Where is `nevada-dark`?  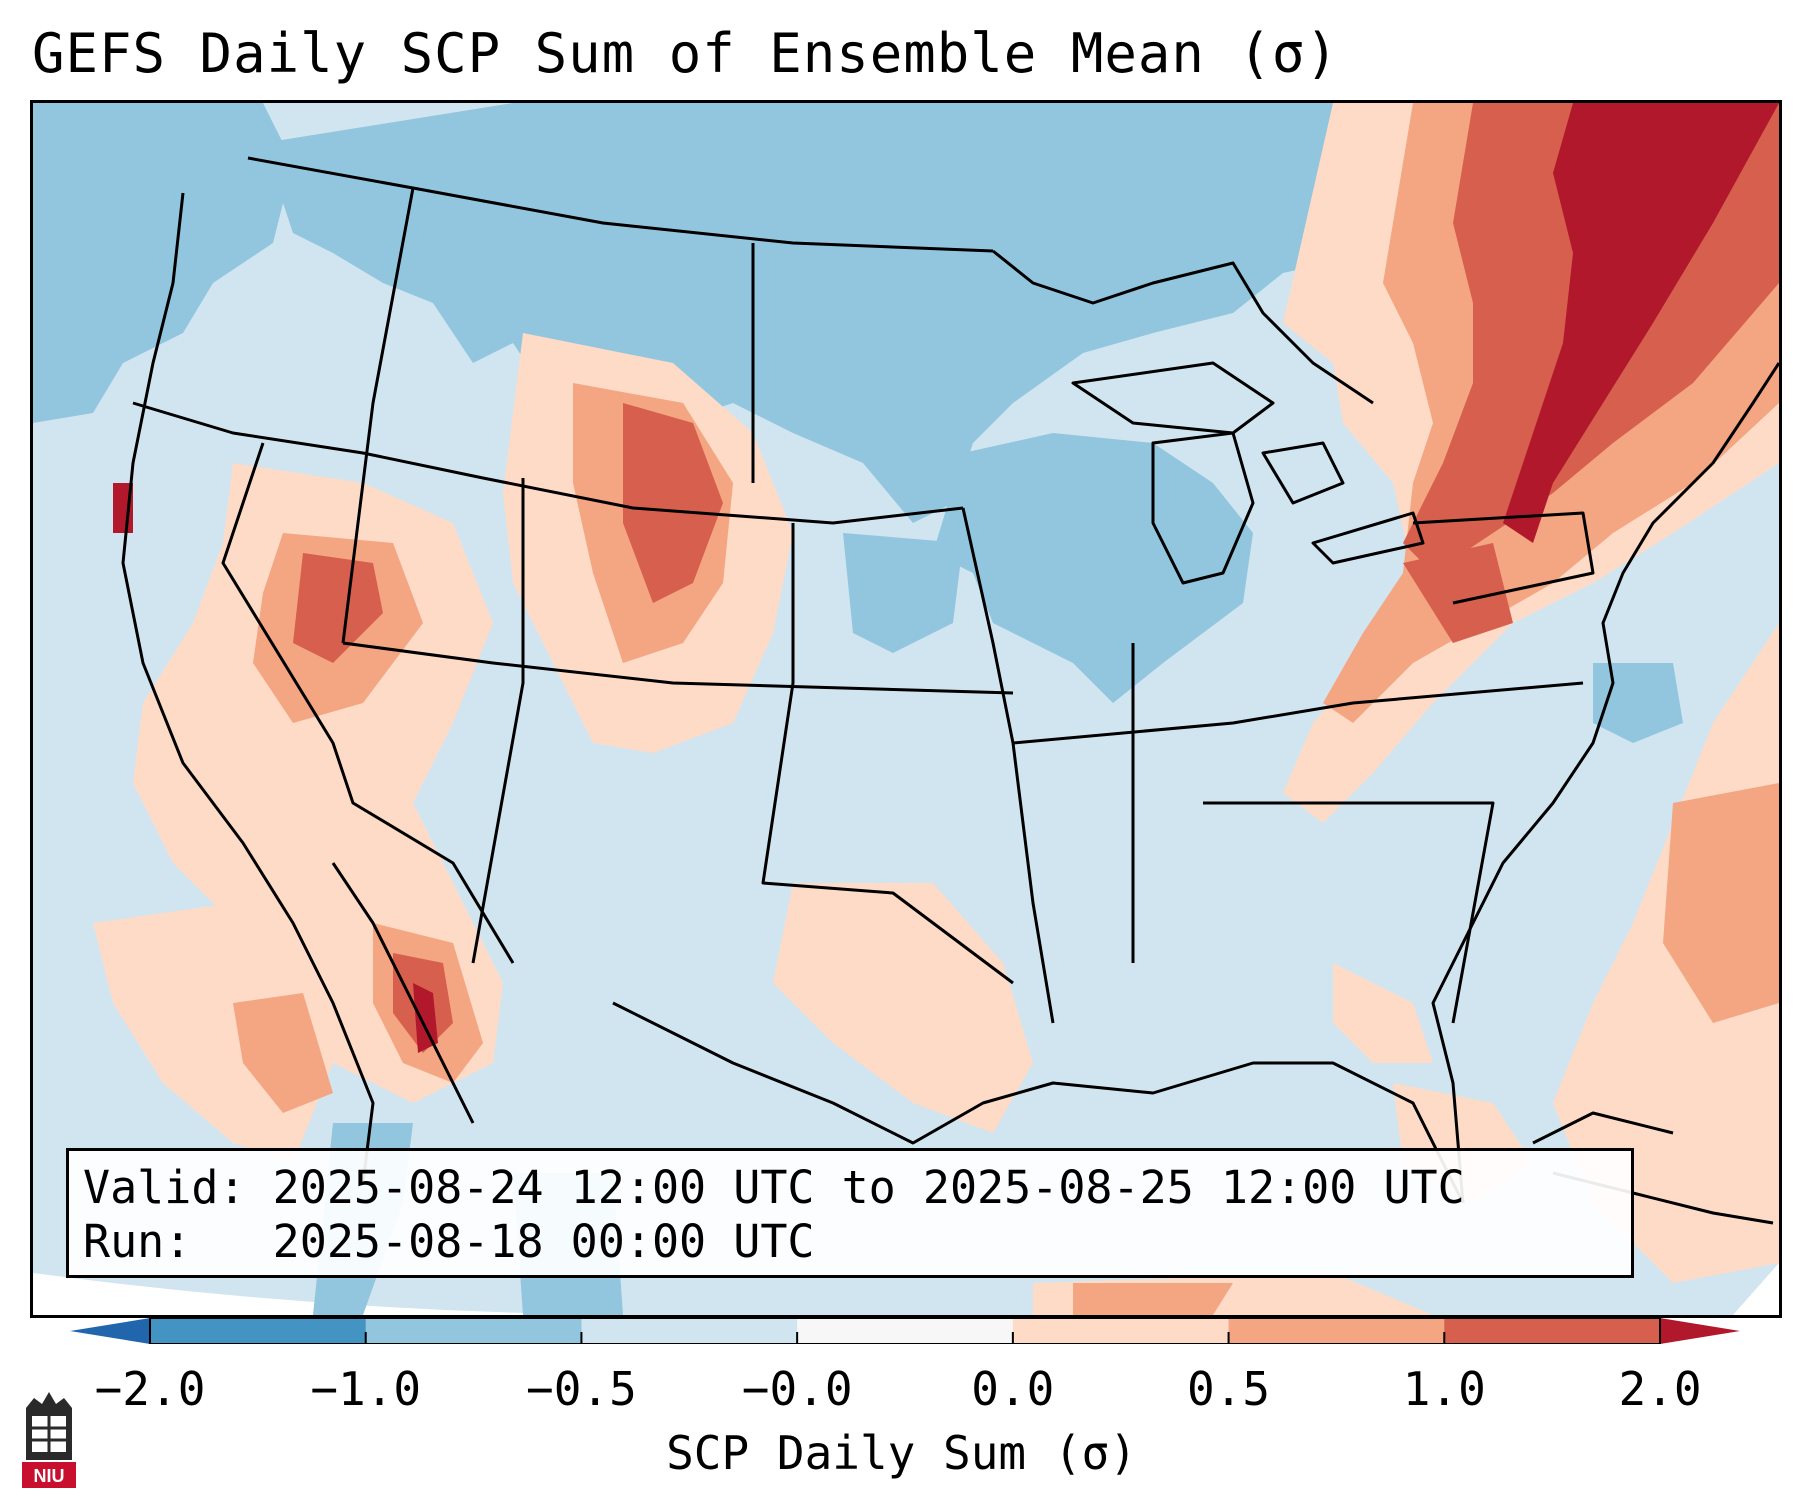 nevada-dark is located at coordinates (338, 608).